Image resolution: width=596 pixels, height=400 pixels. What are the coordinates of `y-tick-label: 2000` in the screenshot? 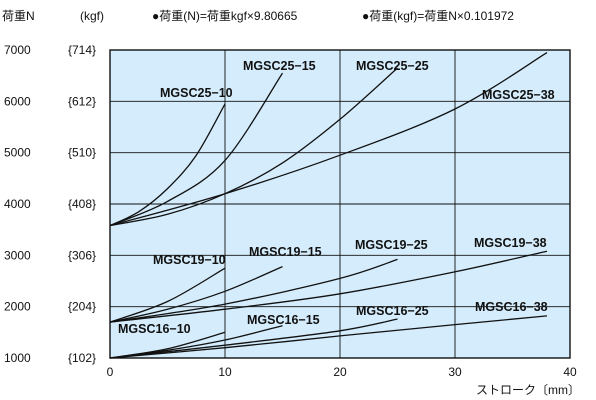 It's located at (17, 307).